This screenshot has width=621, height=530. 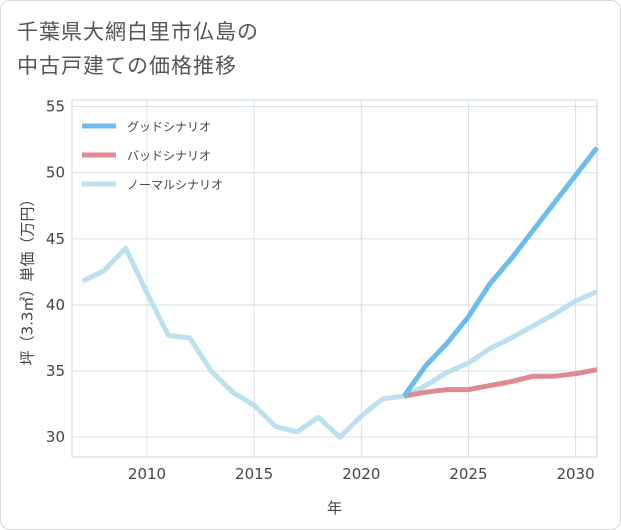 I want to click on chart-title: 千葉県大網白里市仏島の 中古戸建ての価格推移, so click(x=138, y=49).